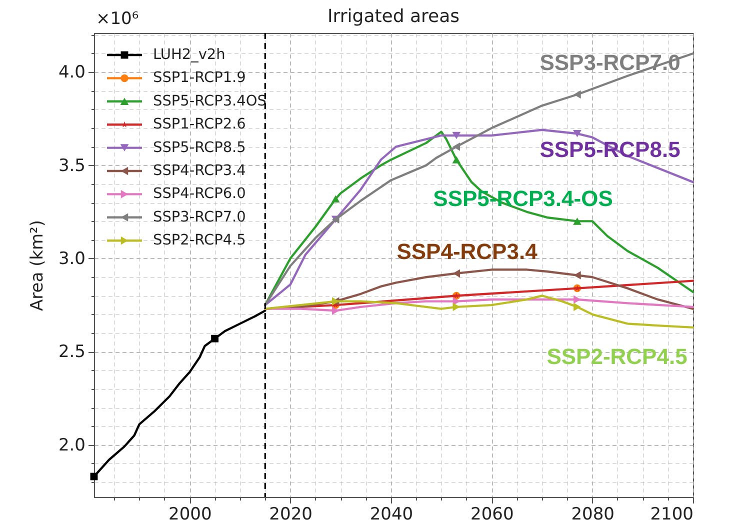 This screenshot has width=731, height=525. I want to click on x-tick-label: 2100, so click(672, 514).